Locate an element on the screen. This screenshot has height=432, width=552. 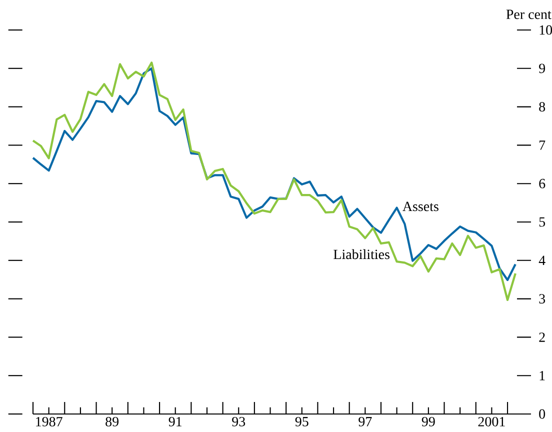
series-label: Liabilities is located at coordinates (362, 254).